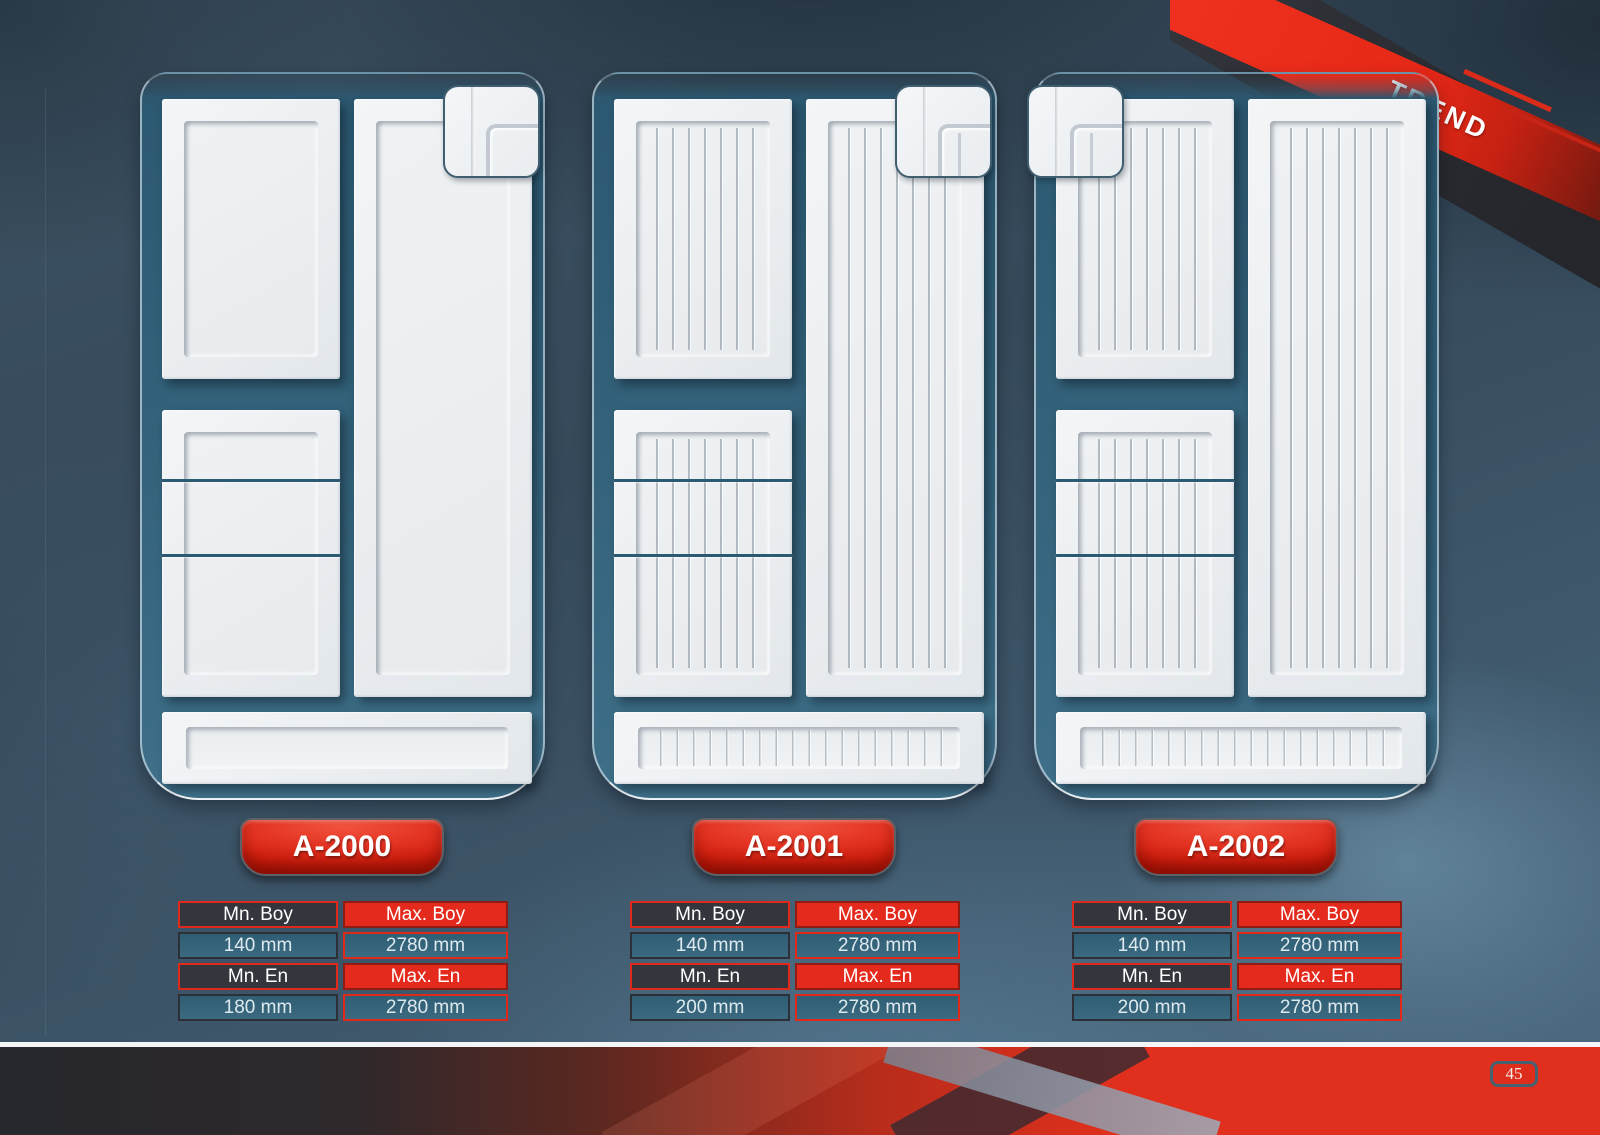 The height and width of the screenshot is (1135, 1600). I want to click on page-number: 45, so click(1514, 1073).